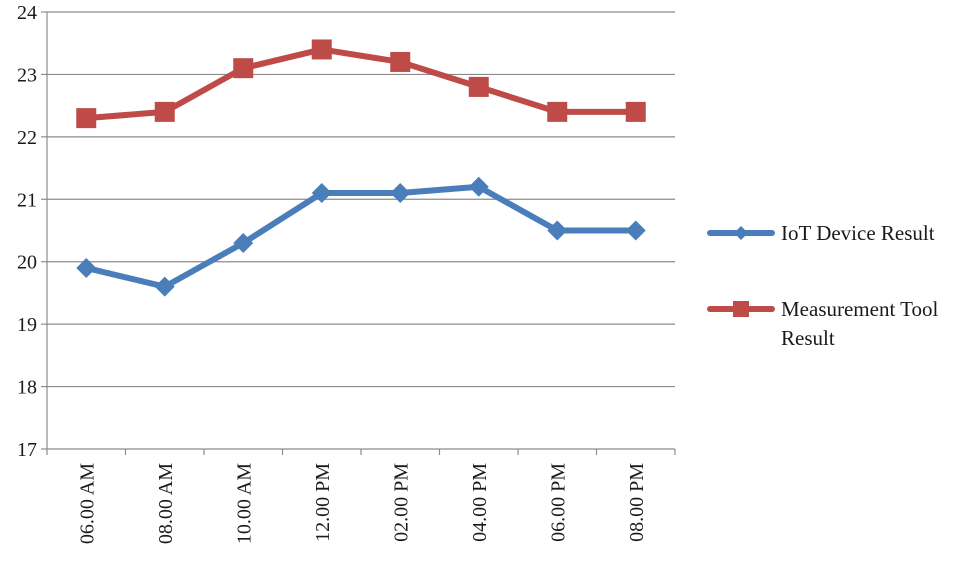  I want to click on series-iot-device-result, so click(361, 236).